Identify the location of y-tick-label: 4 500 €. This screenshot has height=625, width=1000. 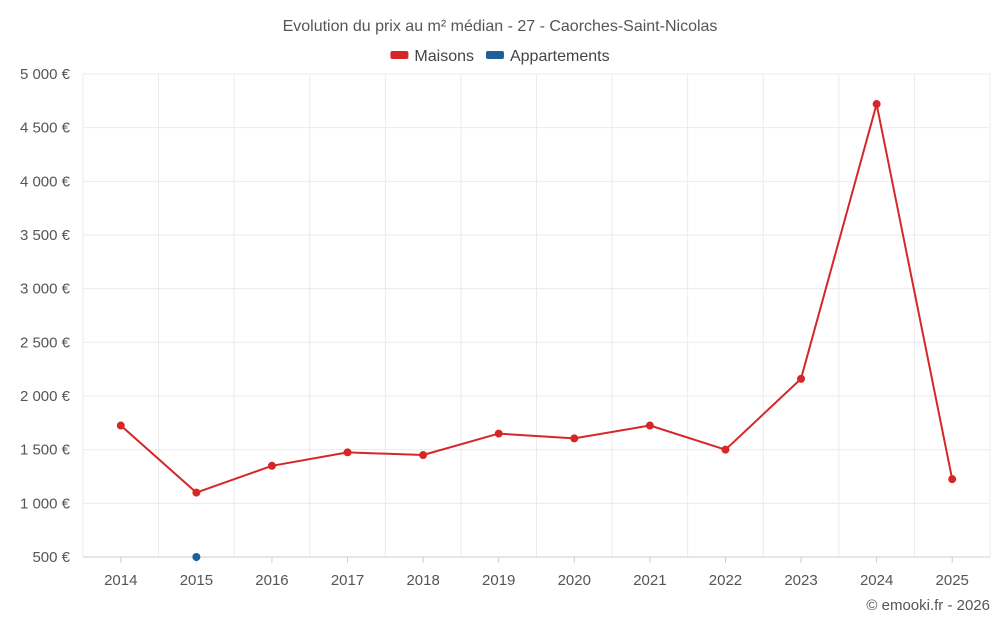
(45, 128).